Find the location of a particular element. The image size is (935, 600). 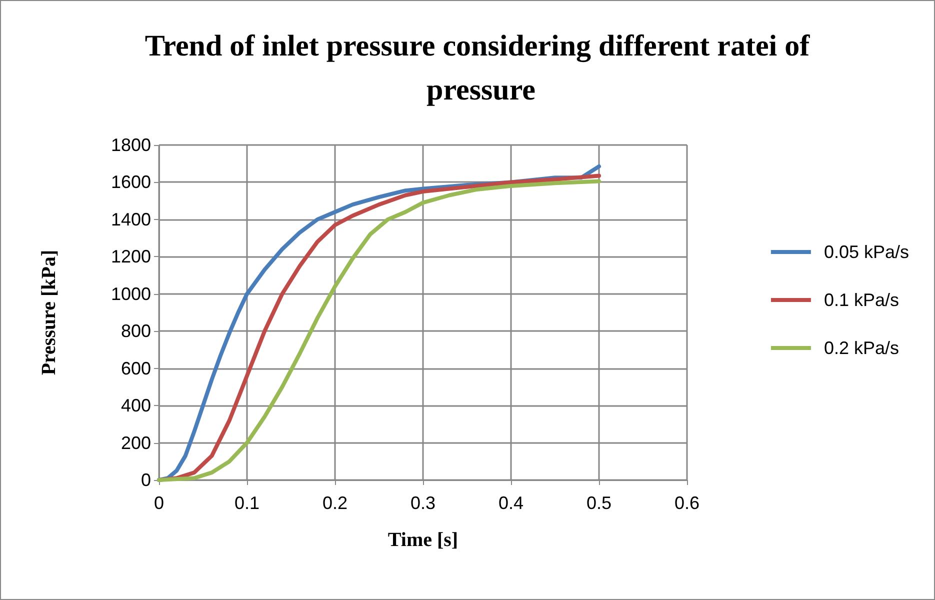

legend-label: 0.2 kPa/s is located at coordinates (861, 348).